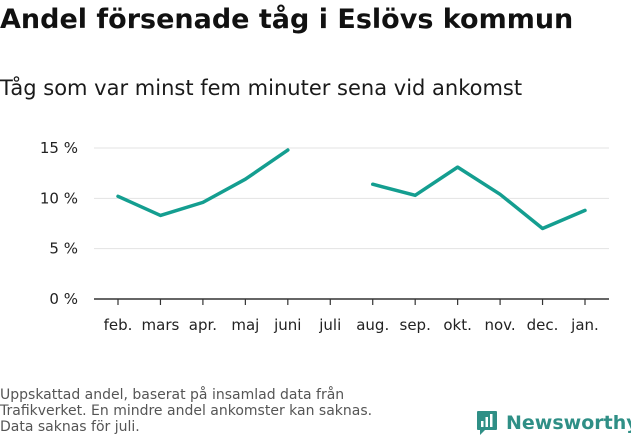  I want to click on brand-logo: Newsworthy, so click(553, 423).